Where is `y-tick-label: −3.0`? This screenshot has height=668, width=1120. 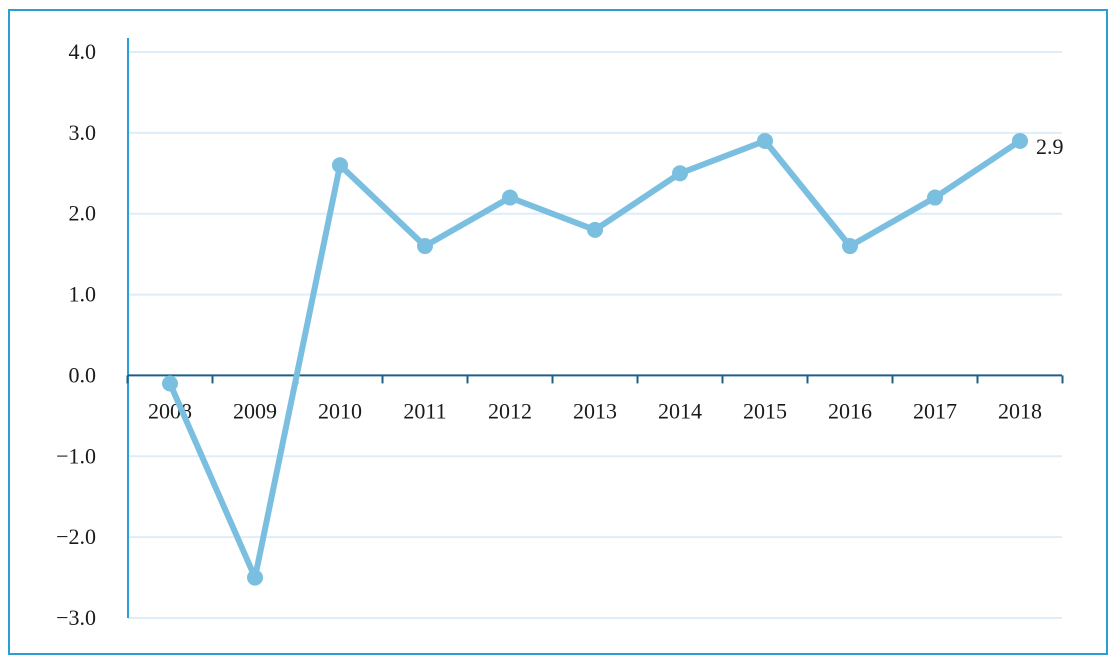 y-tick-label: −3.0 is located at coordinates (76, 617).